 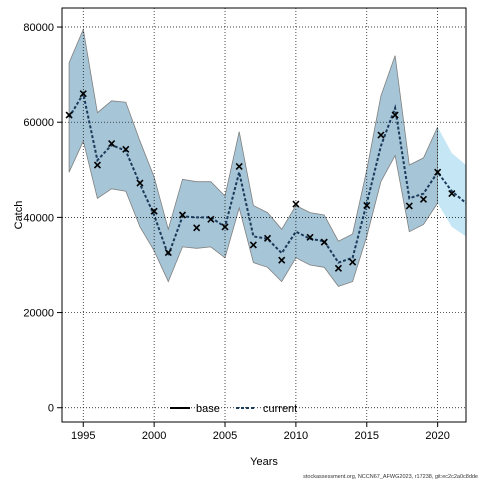 I want to click on x-tick-label: 1995, so click(x=83, y=436).